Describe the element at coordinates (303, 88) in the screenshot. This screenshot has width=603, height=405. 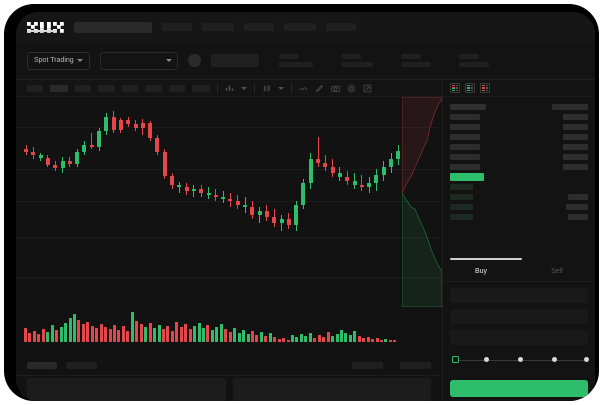
I see `line-tool-icon` at that location.